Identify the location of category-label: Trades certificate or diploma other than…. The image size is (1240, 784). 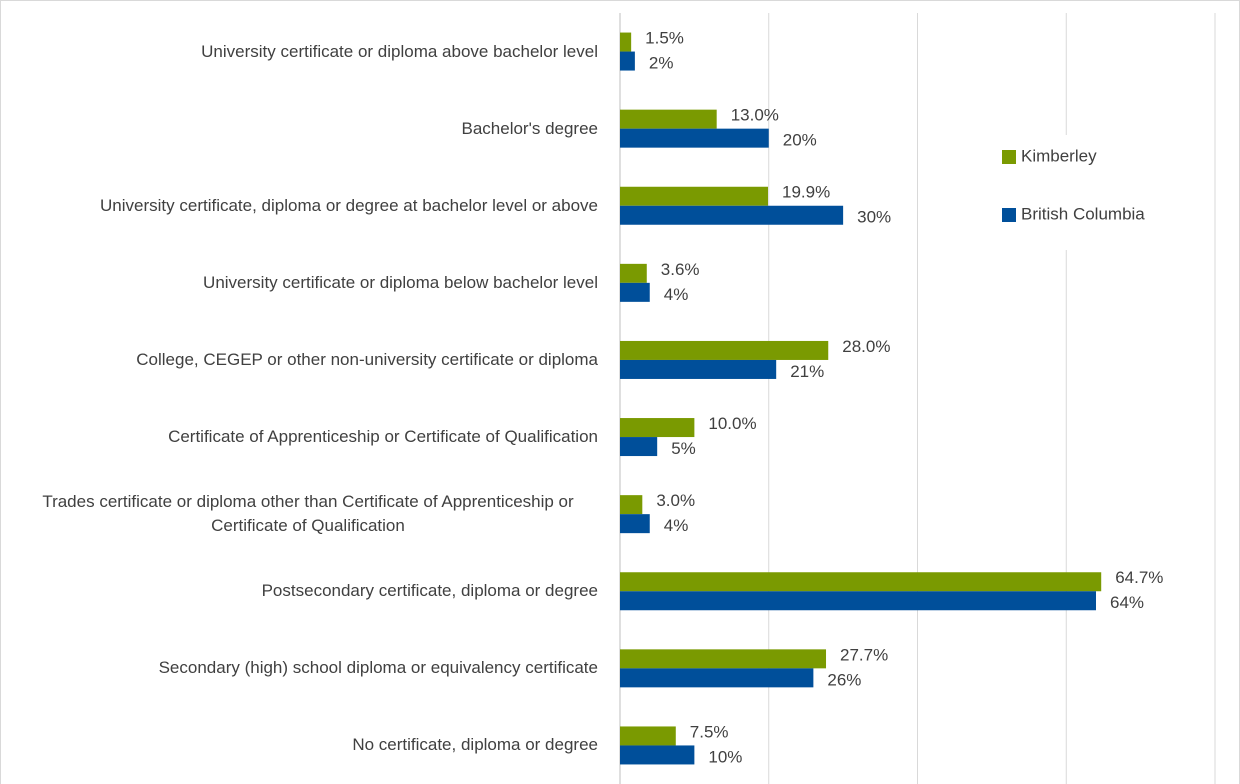
(299, 514).